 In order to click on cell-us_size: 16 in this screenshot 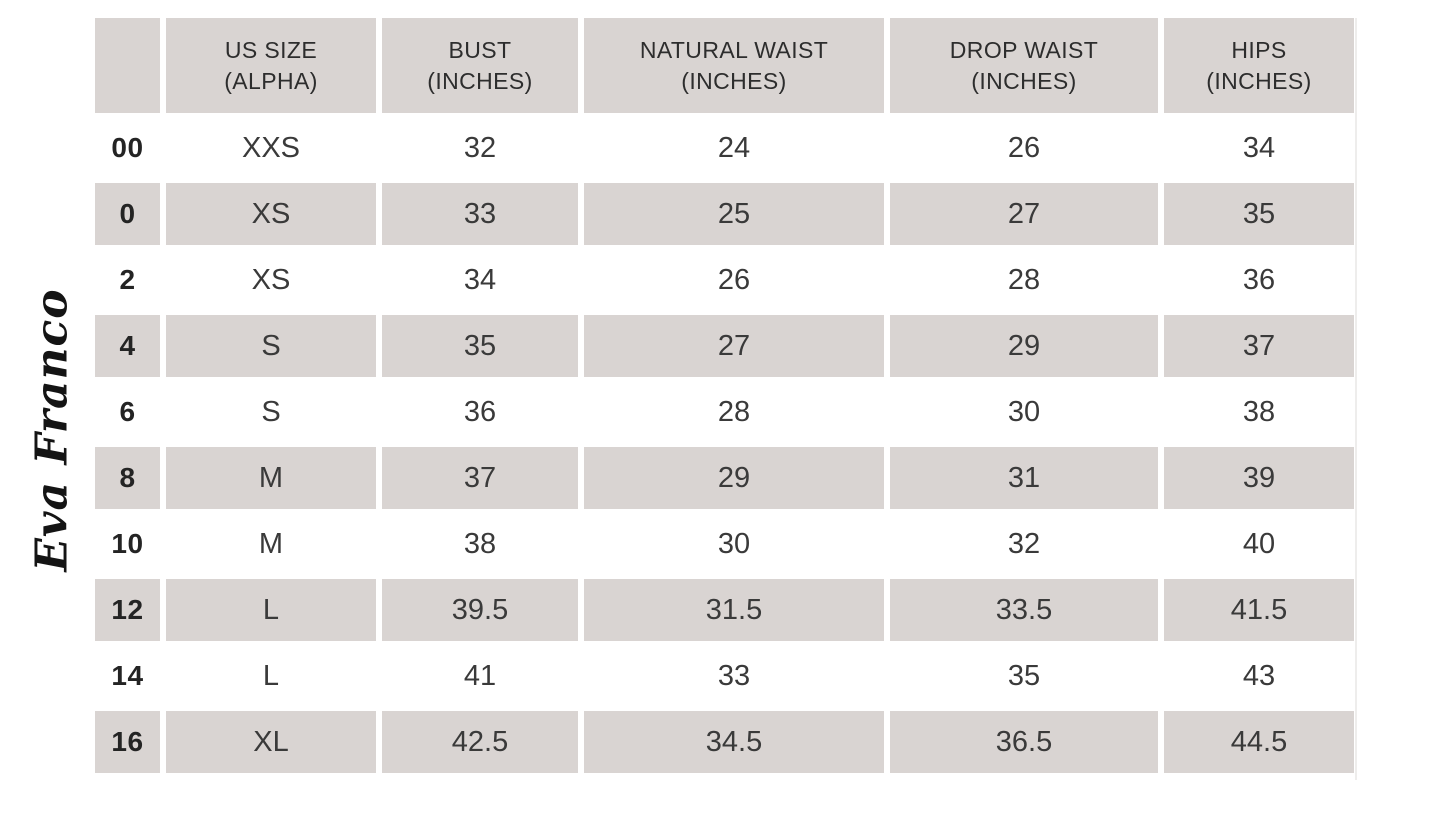, I will do `click(127, 742)`.